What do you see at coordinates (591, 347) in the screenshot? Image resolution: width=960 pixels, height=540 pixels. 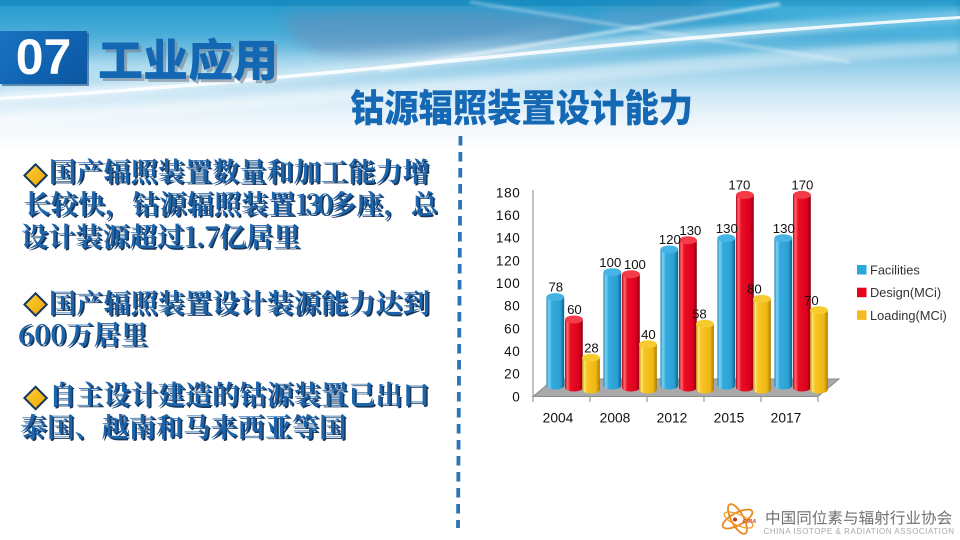 I see `svg-text: 28` at bounding box center [591, 347].